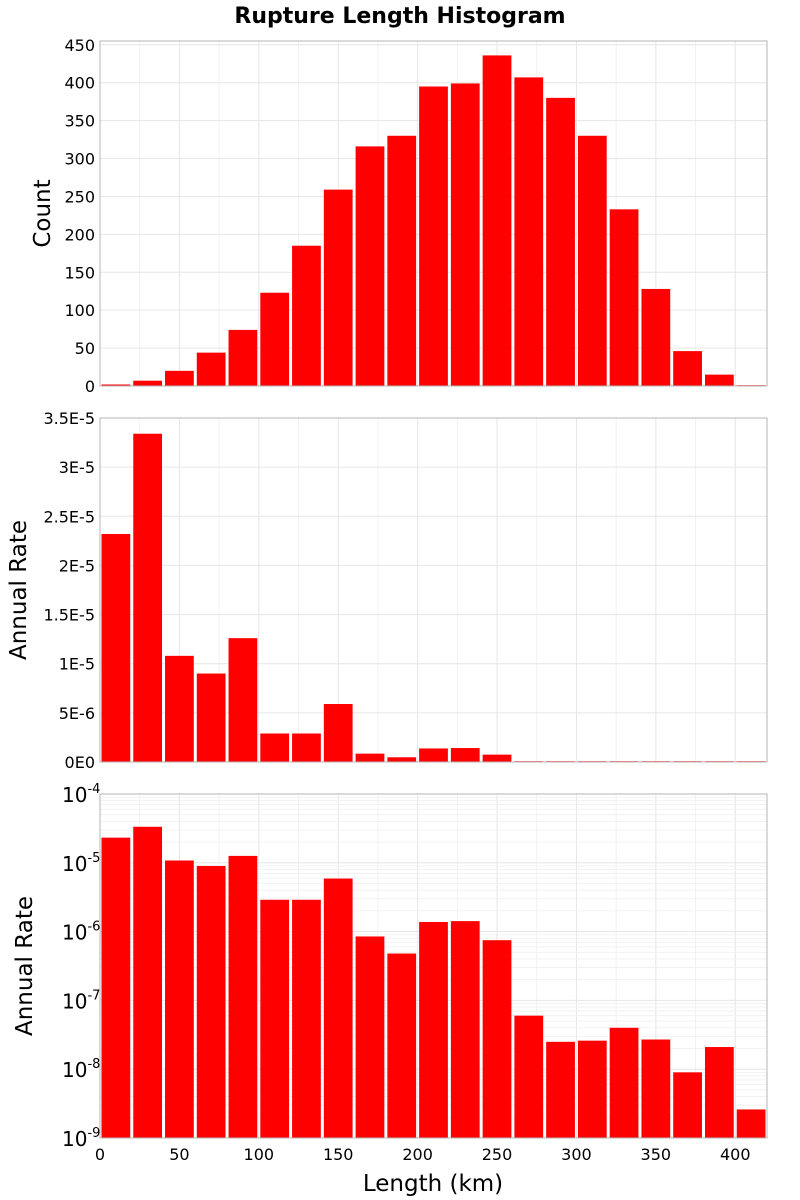  I want to click on y-tick-label: 1E-5, so click(77, 664).